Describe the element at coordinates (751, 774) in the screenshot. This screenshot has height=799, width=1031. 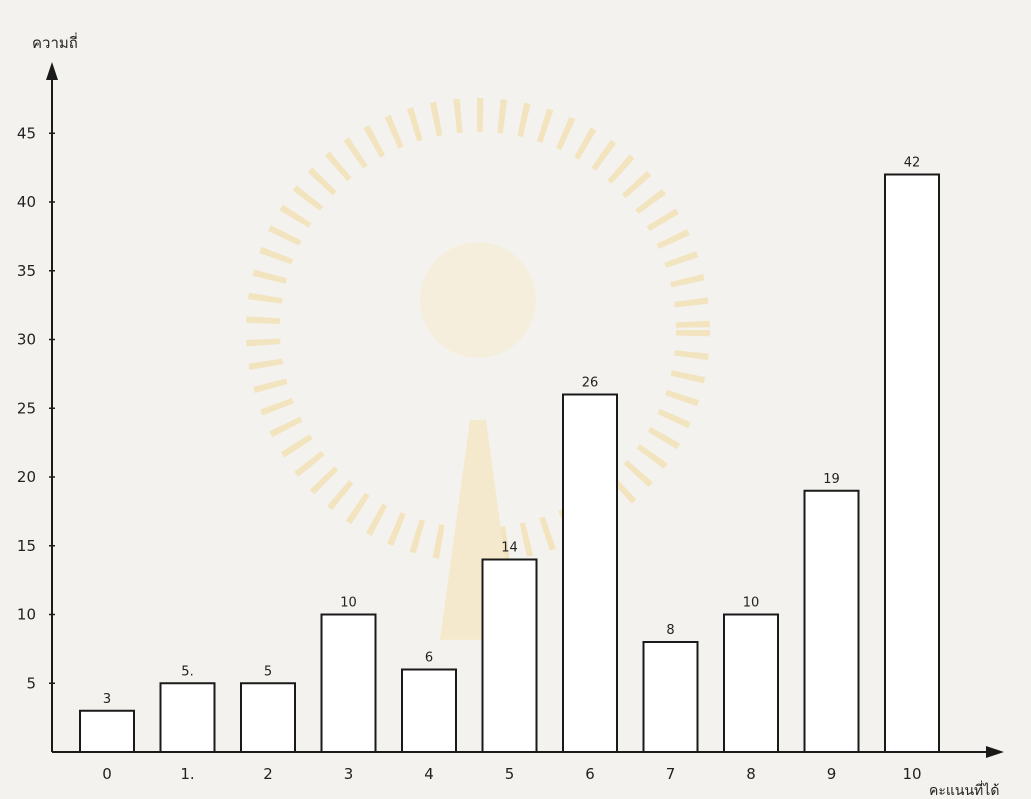
I see `x-tick-label: 8` at that location.